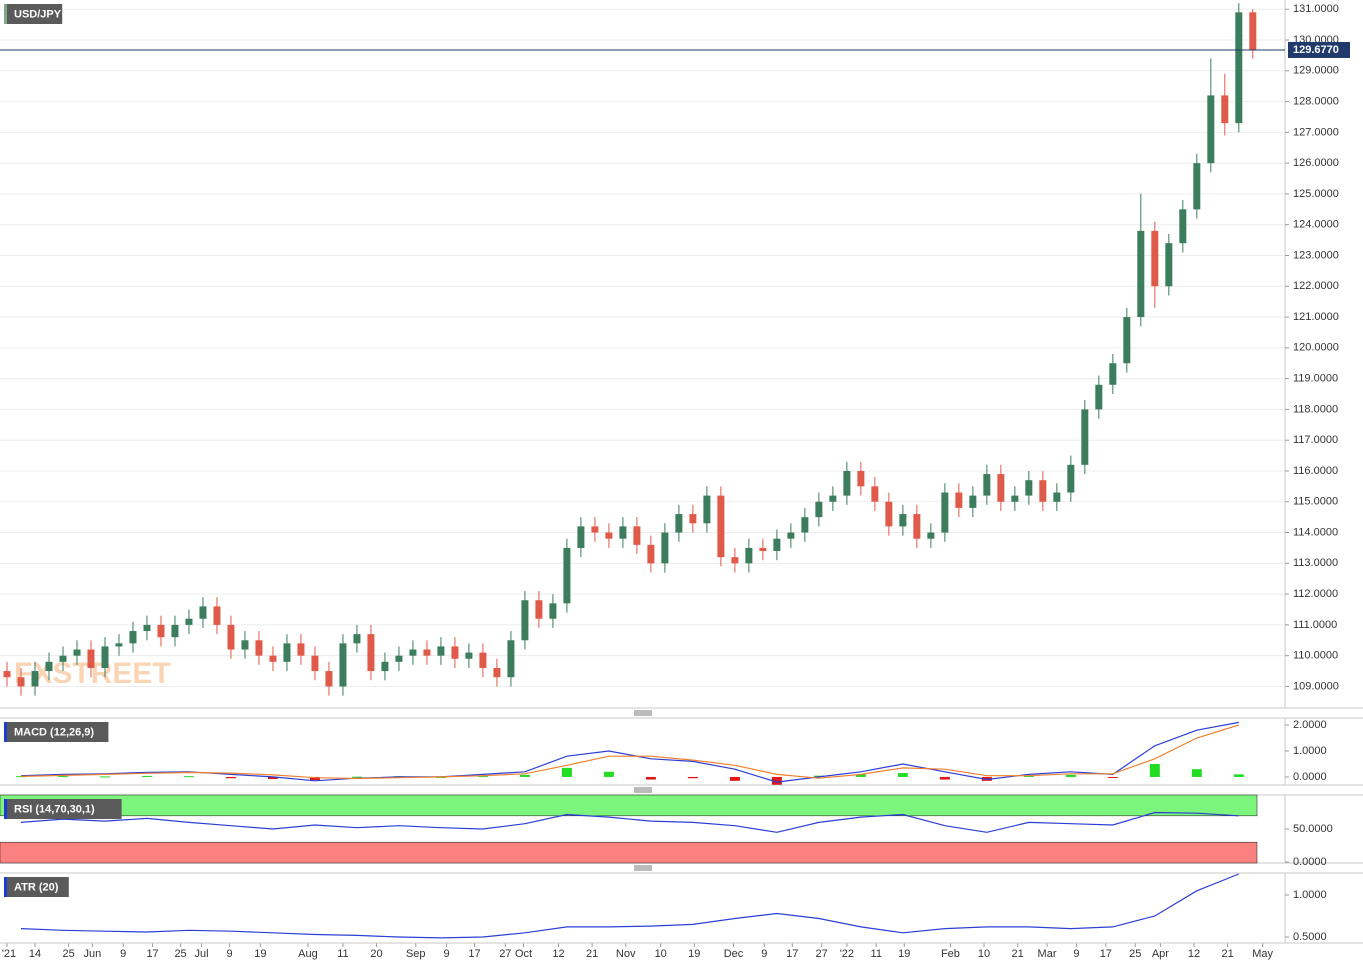  What do you see at coordinates (629, 752) in the screenshot?
I see `indicator-line` at bounding box center [629, 752].